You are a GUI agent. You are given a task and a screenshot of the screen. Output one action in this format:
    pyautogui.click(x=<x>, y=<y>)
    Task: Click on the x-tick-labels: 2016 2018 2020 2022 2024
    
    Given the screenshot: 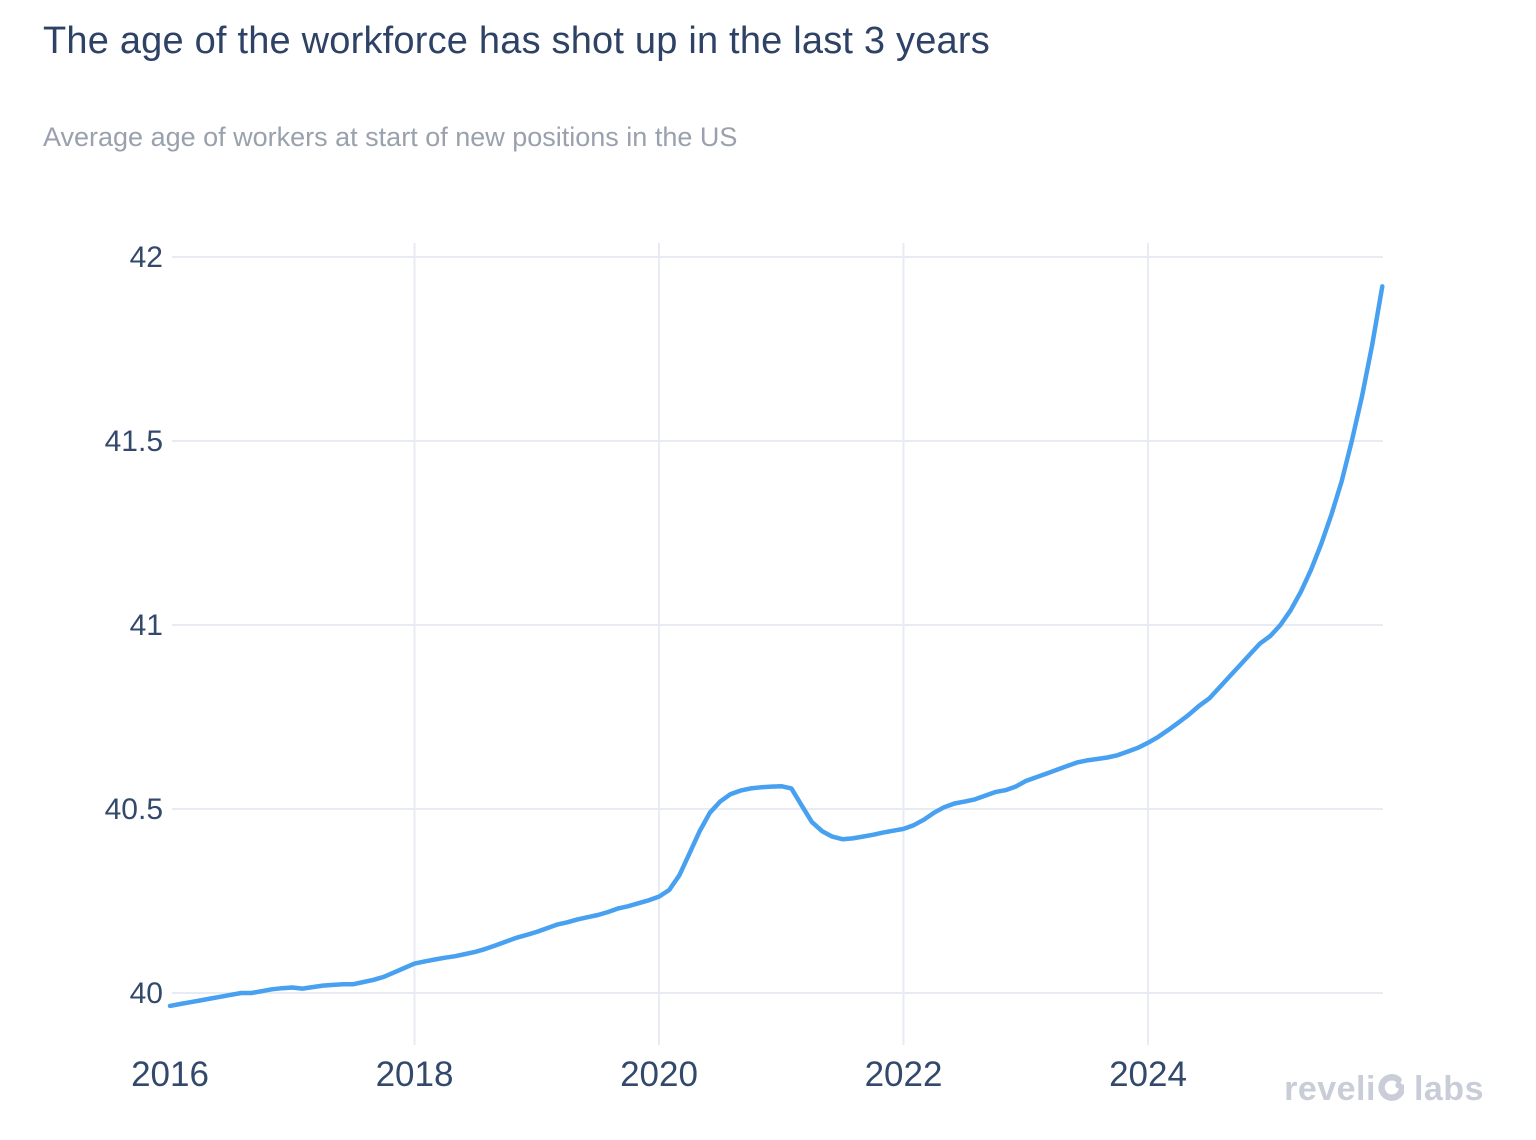 What is the action you would take?
    pyautogui.click(x=659, y=1074)
    